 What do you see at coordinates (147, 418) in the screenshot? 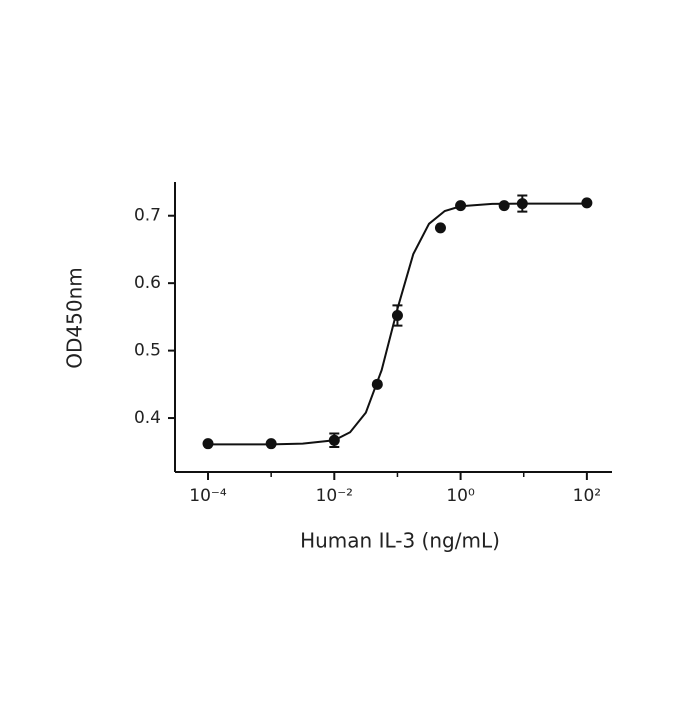
I see `y-tick-label: 0.4` at bounding box center [147, 418].